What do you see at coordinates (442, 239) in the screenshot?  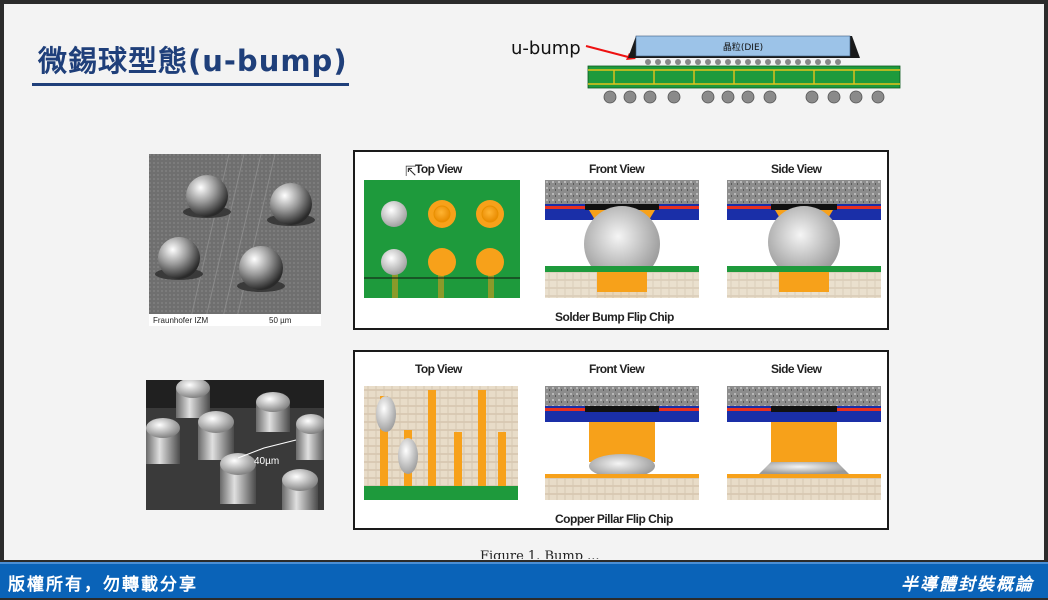 I see `solder-top-view-diagram` at bounding box center [442, 239].